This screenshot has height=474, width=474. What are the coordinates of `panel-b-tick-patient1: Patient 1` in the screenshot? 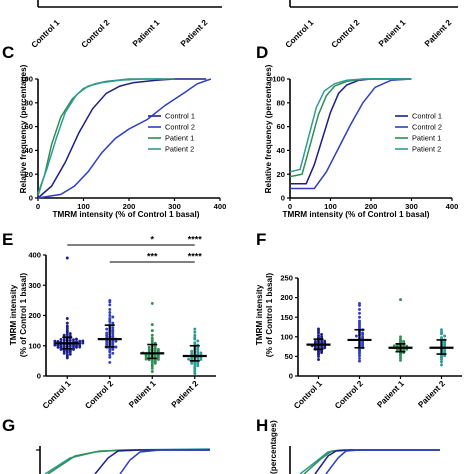 It's located at (392, 33).